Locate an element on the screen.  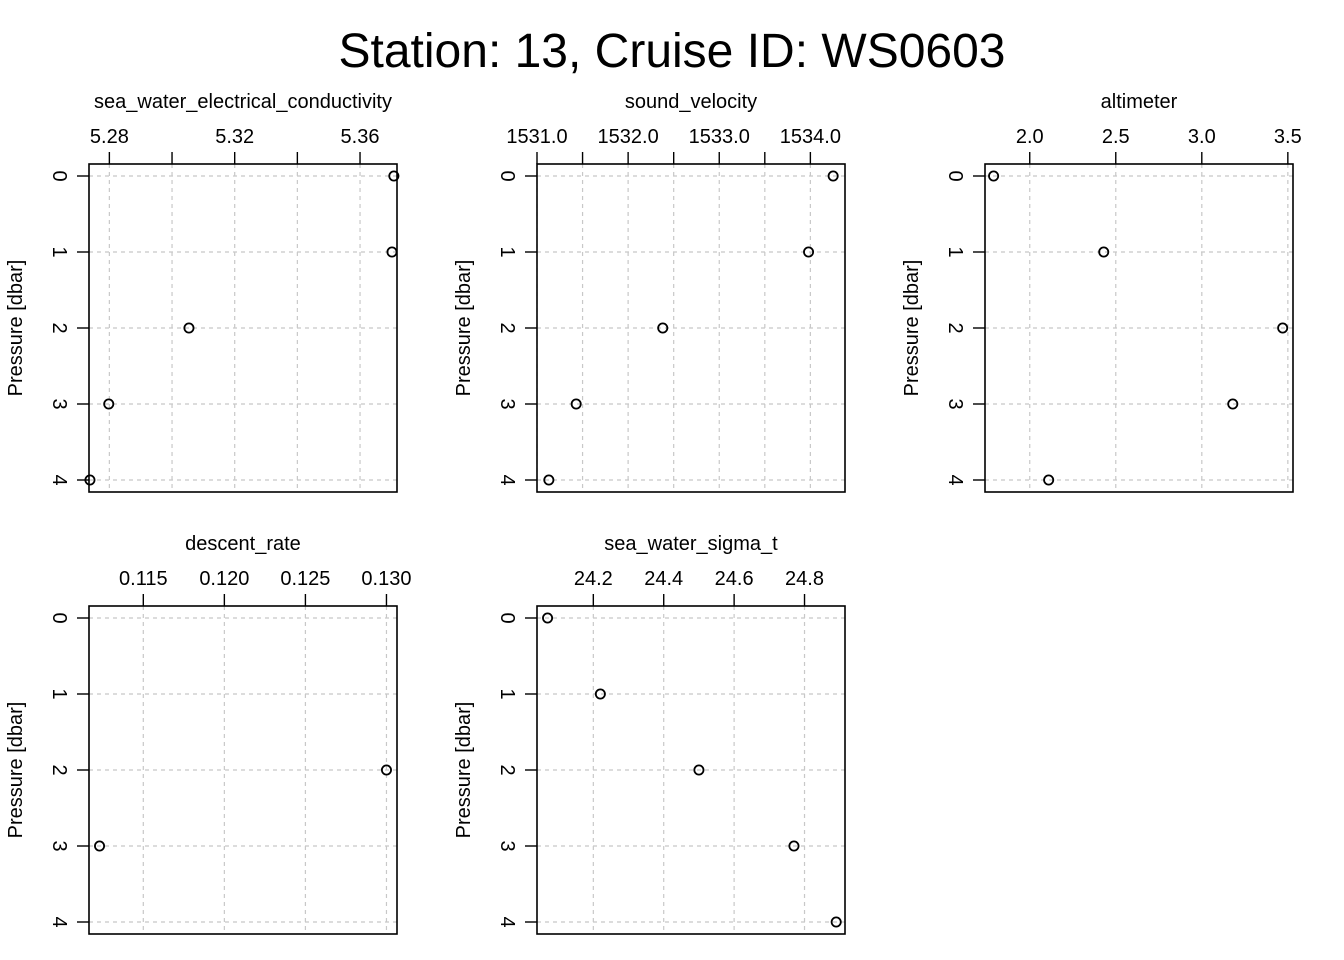
x-tick-label: 0.115 is located at coordinates (143, 579).